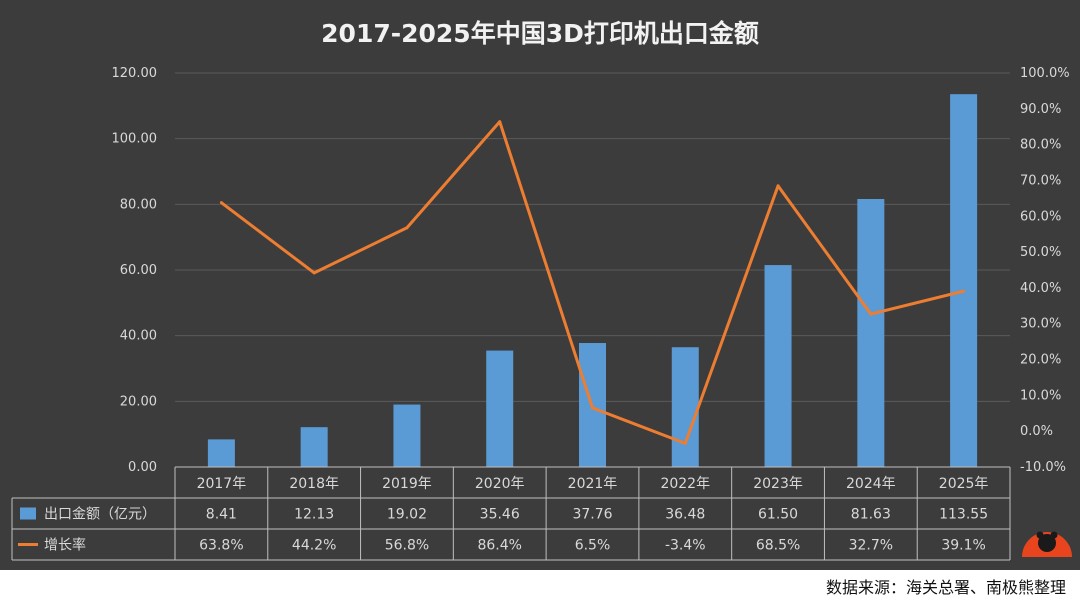 The height and width of the screenshot is (600, 1080). I want to click on data-label: 8.41, so click(221, 515).